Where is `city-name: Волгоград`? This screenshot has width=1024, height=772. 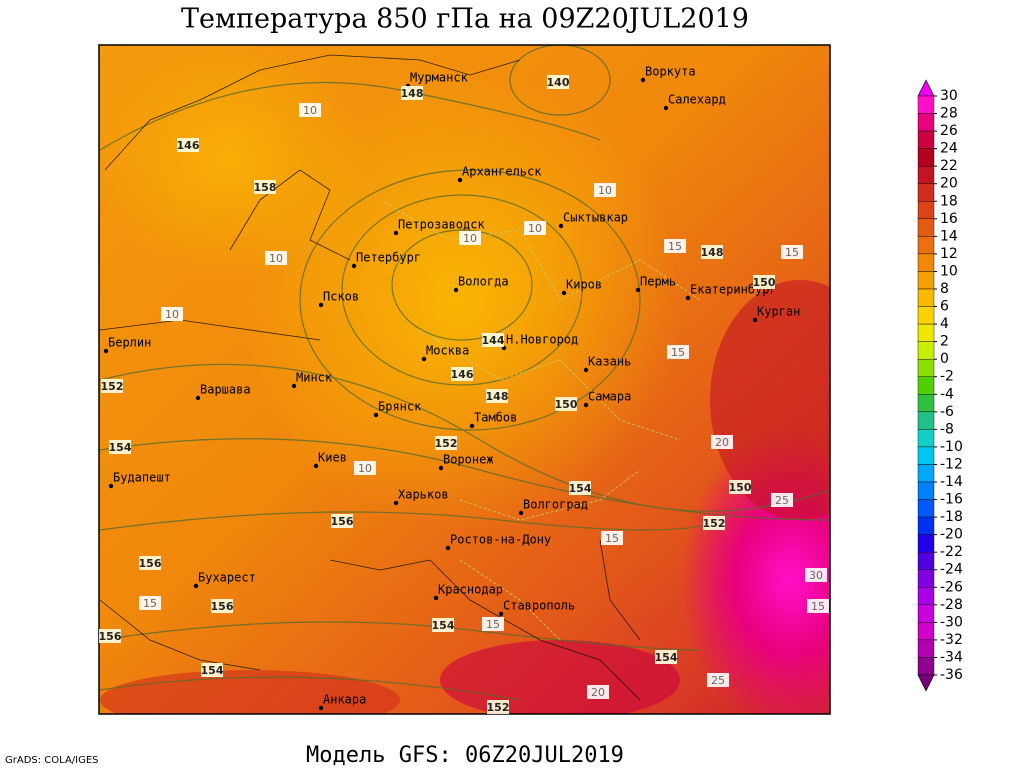 city-name: Волгоград is located at coordinates (555, 505).